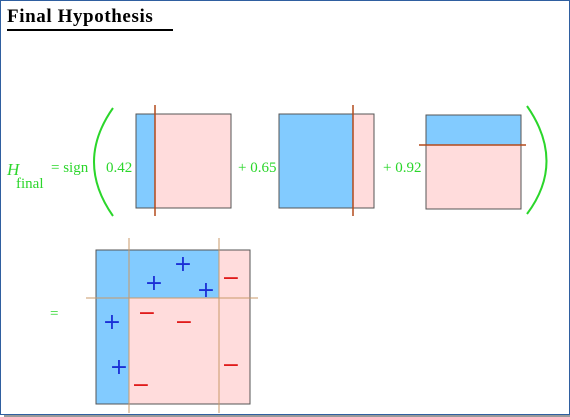  I want to click on right-parenthesis, so click(537, 160).